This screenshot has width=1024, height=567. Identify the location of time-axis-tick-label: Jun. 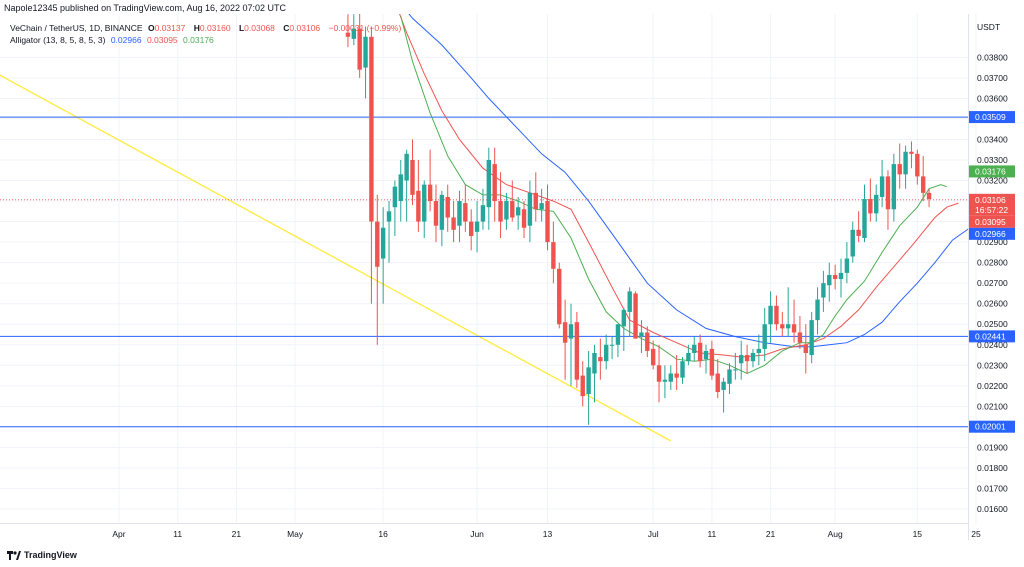
(477, 534).